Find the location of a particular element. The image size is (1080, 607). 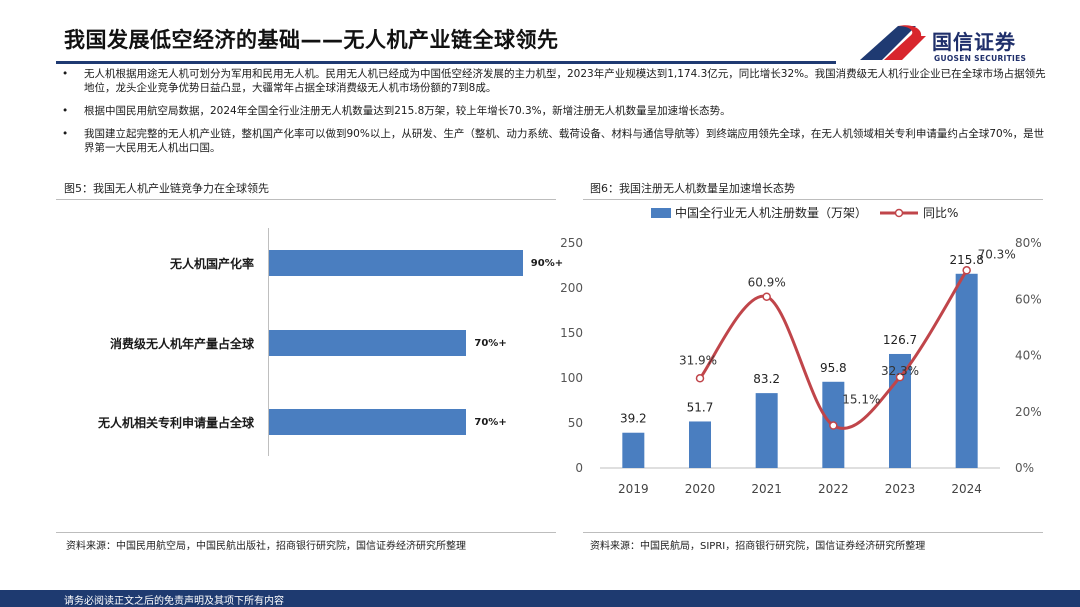

fig6-x-tick: 2021 is located at coordinates (766, 489).